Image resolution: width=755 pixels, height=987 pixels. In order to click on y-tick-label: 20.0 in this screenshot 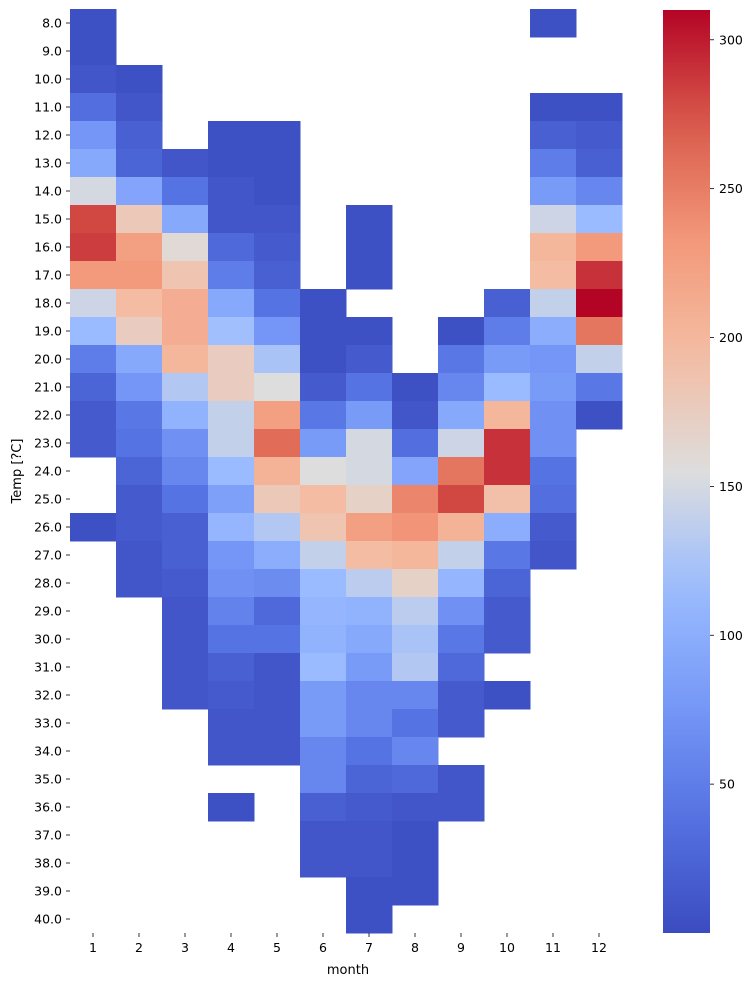, I will do `click(48, 359)`.